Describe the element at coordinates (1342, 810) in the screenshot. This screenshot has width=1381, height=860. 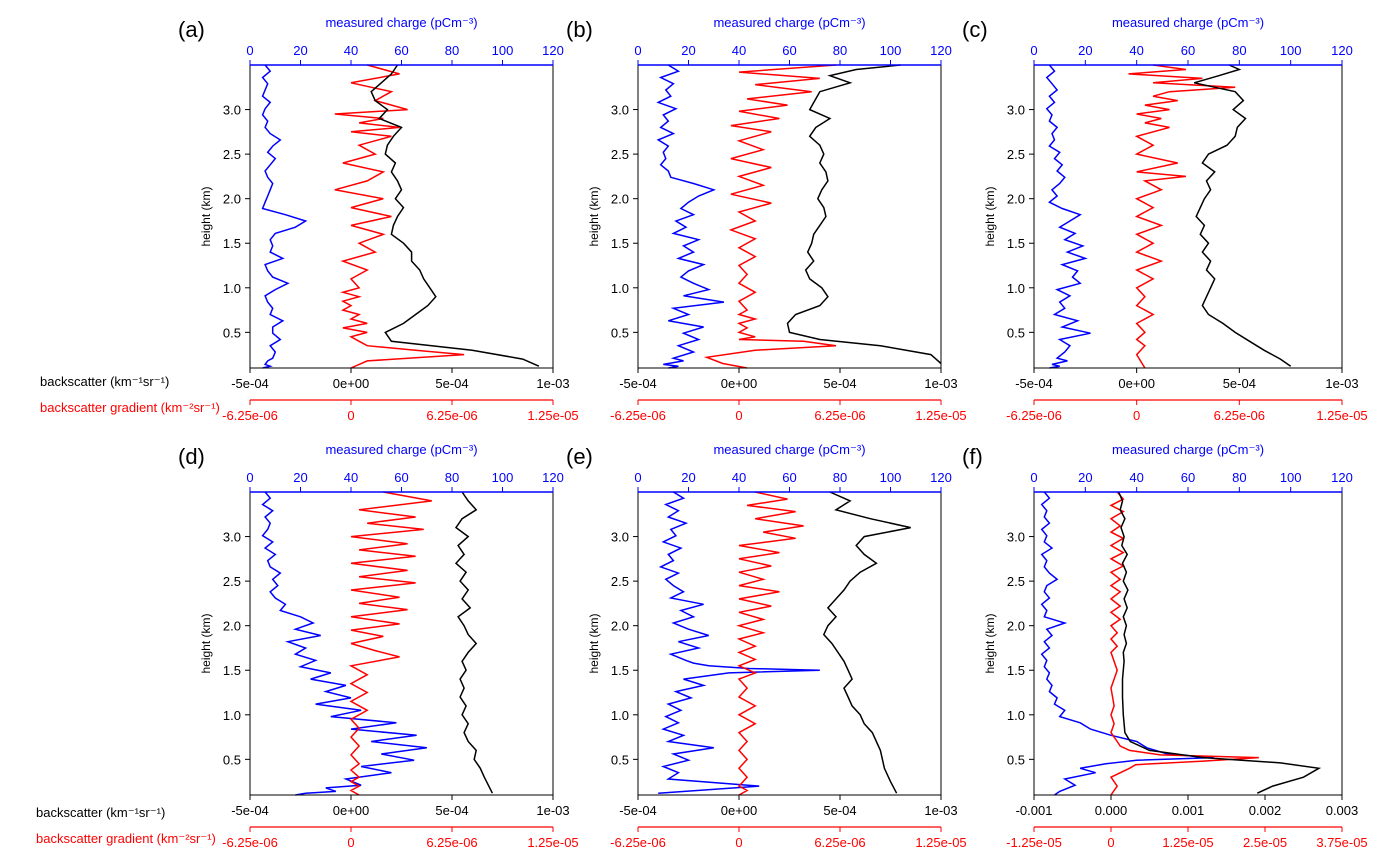
I see `bottom-tick-label: 0.003` at that location.